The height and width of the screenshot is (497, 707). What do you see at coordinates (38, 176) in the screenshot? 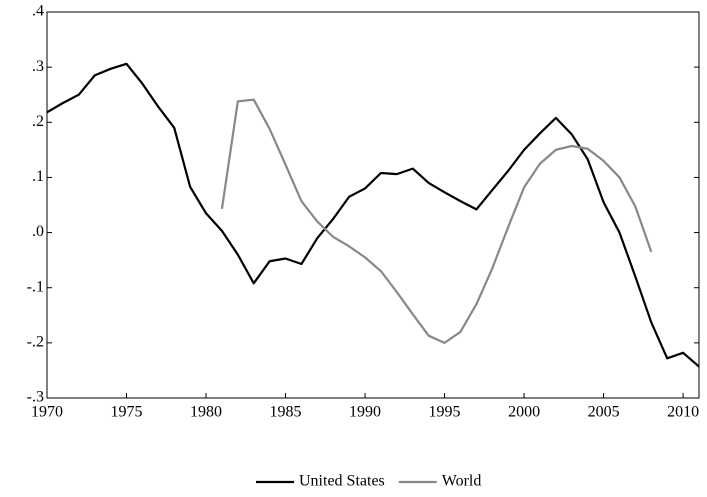
I see `y-tick-label: .1` at bounding box center [38, 176].